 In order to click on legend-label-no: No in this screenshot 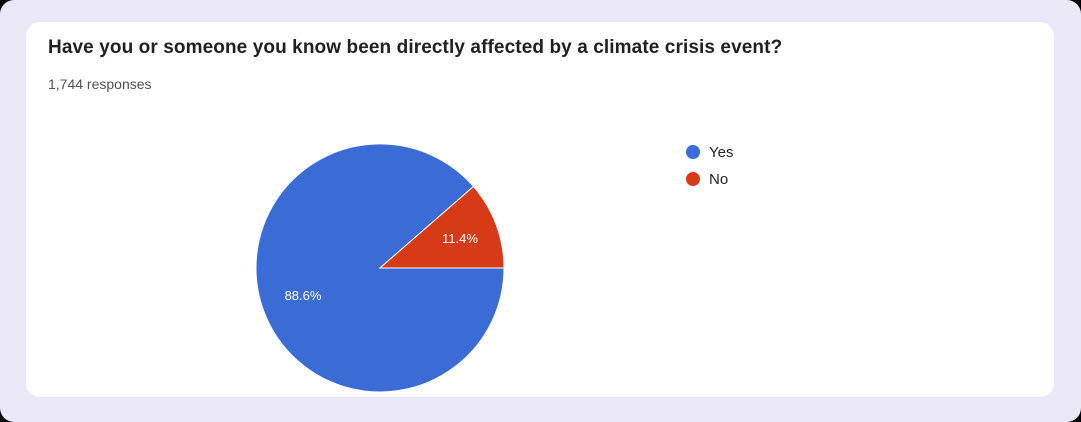, I will do `click(719, 179)`.